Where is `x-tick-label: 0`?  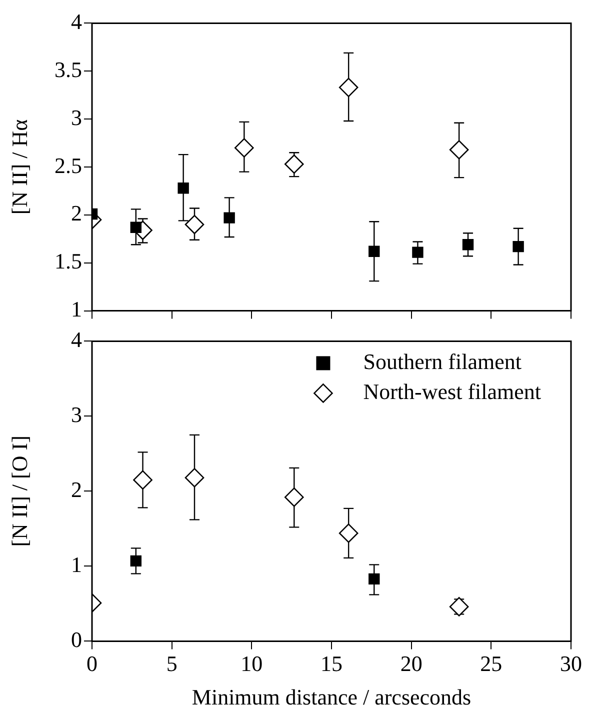 x-tick-label: 0 is located at coordinates (92, 663).